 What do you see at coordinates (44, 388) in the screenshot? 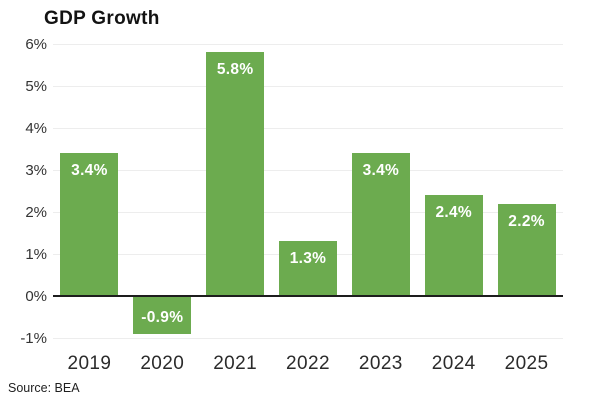
I see `source-note: Source: BEA` at bounding box center [44, 388].